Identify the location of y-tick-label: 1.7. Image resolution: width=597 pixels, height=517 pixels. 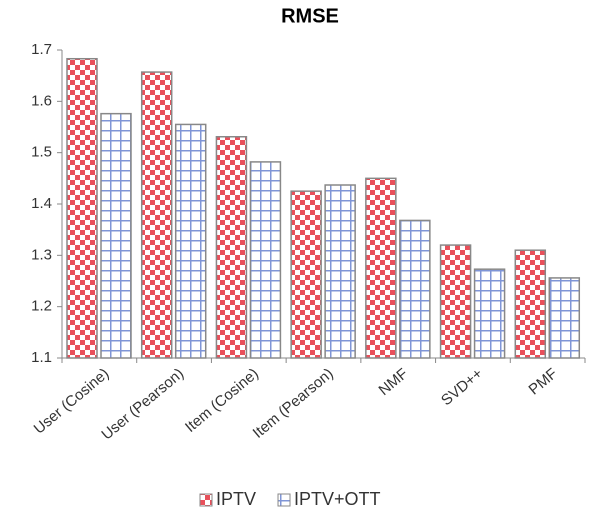
(41, 49).